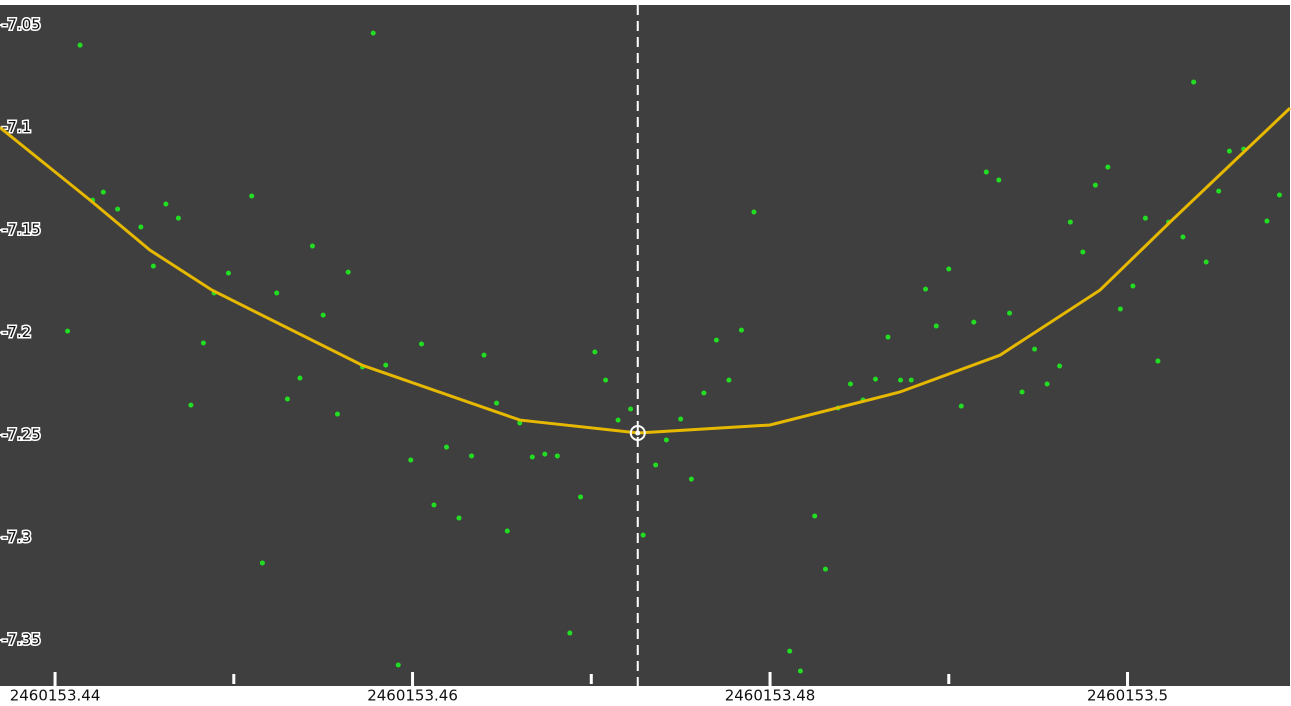 This screenshot has width=1291, height=706. I want to click on y-tick-label: -7.35, so click(21, 640).